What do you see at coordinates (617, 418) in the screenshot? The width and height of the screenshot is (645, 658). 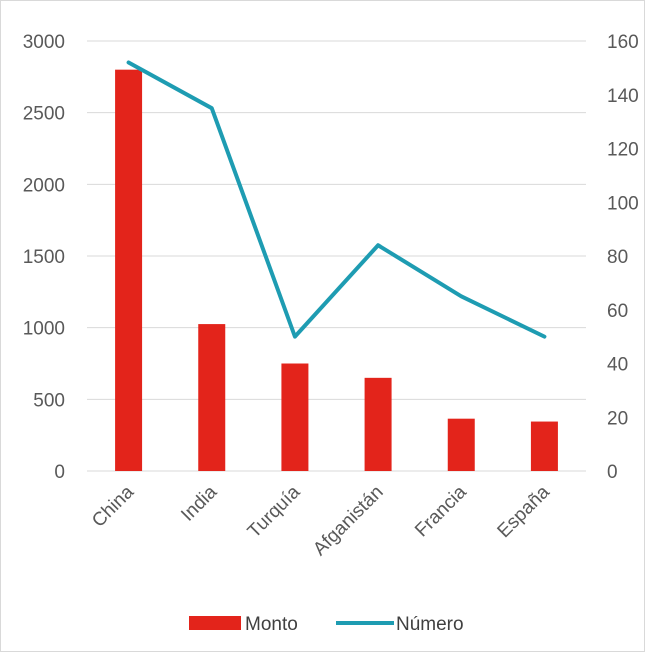 I see `right-tick-label: 20` at bounding box center [617, 418].